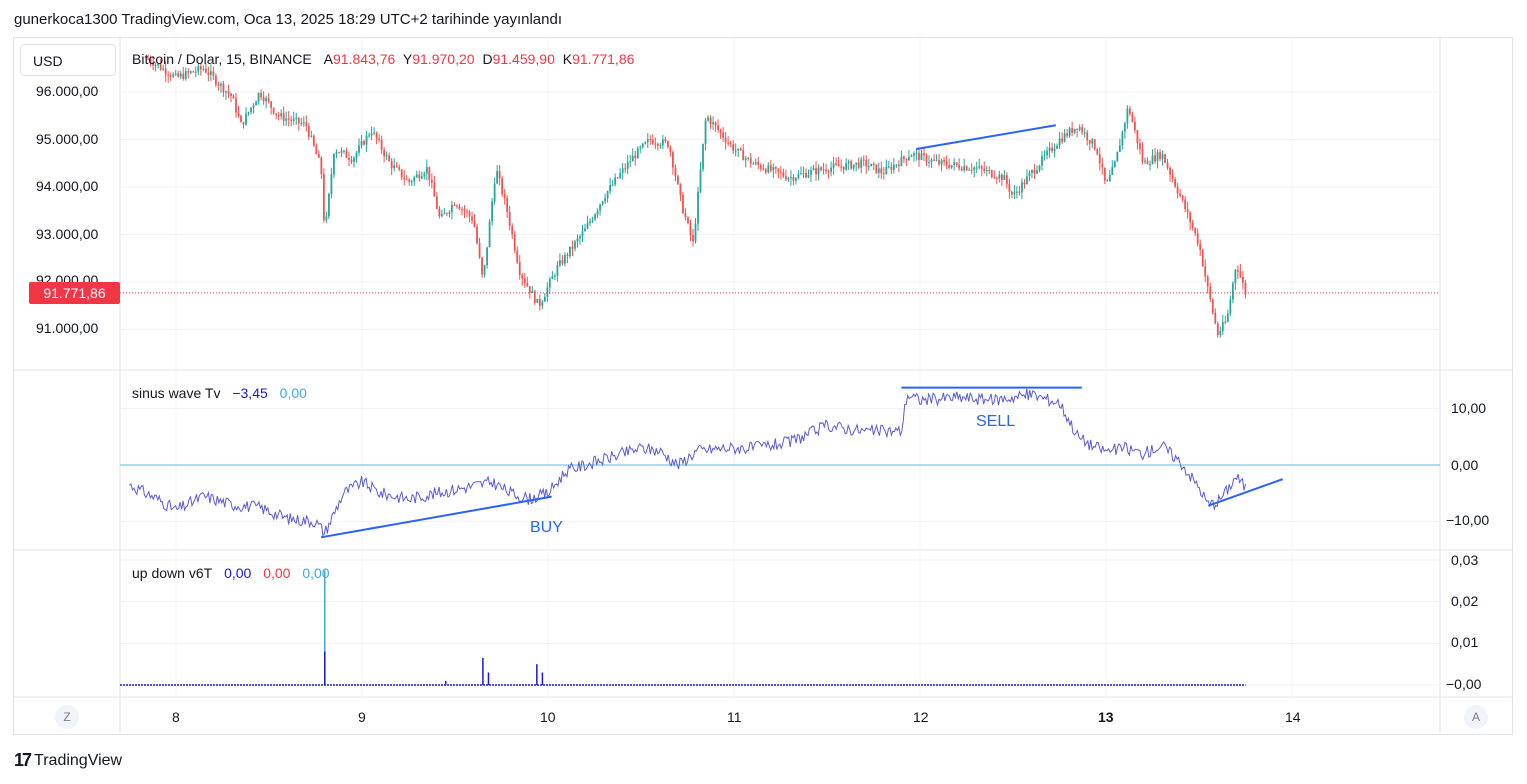 This screenshot has height=784, width=1527. Describe the element at coordinates (1469, 408) in the screenshot. I see `sinus-tick-10: 10,00` at that location.